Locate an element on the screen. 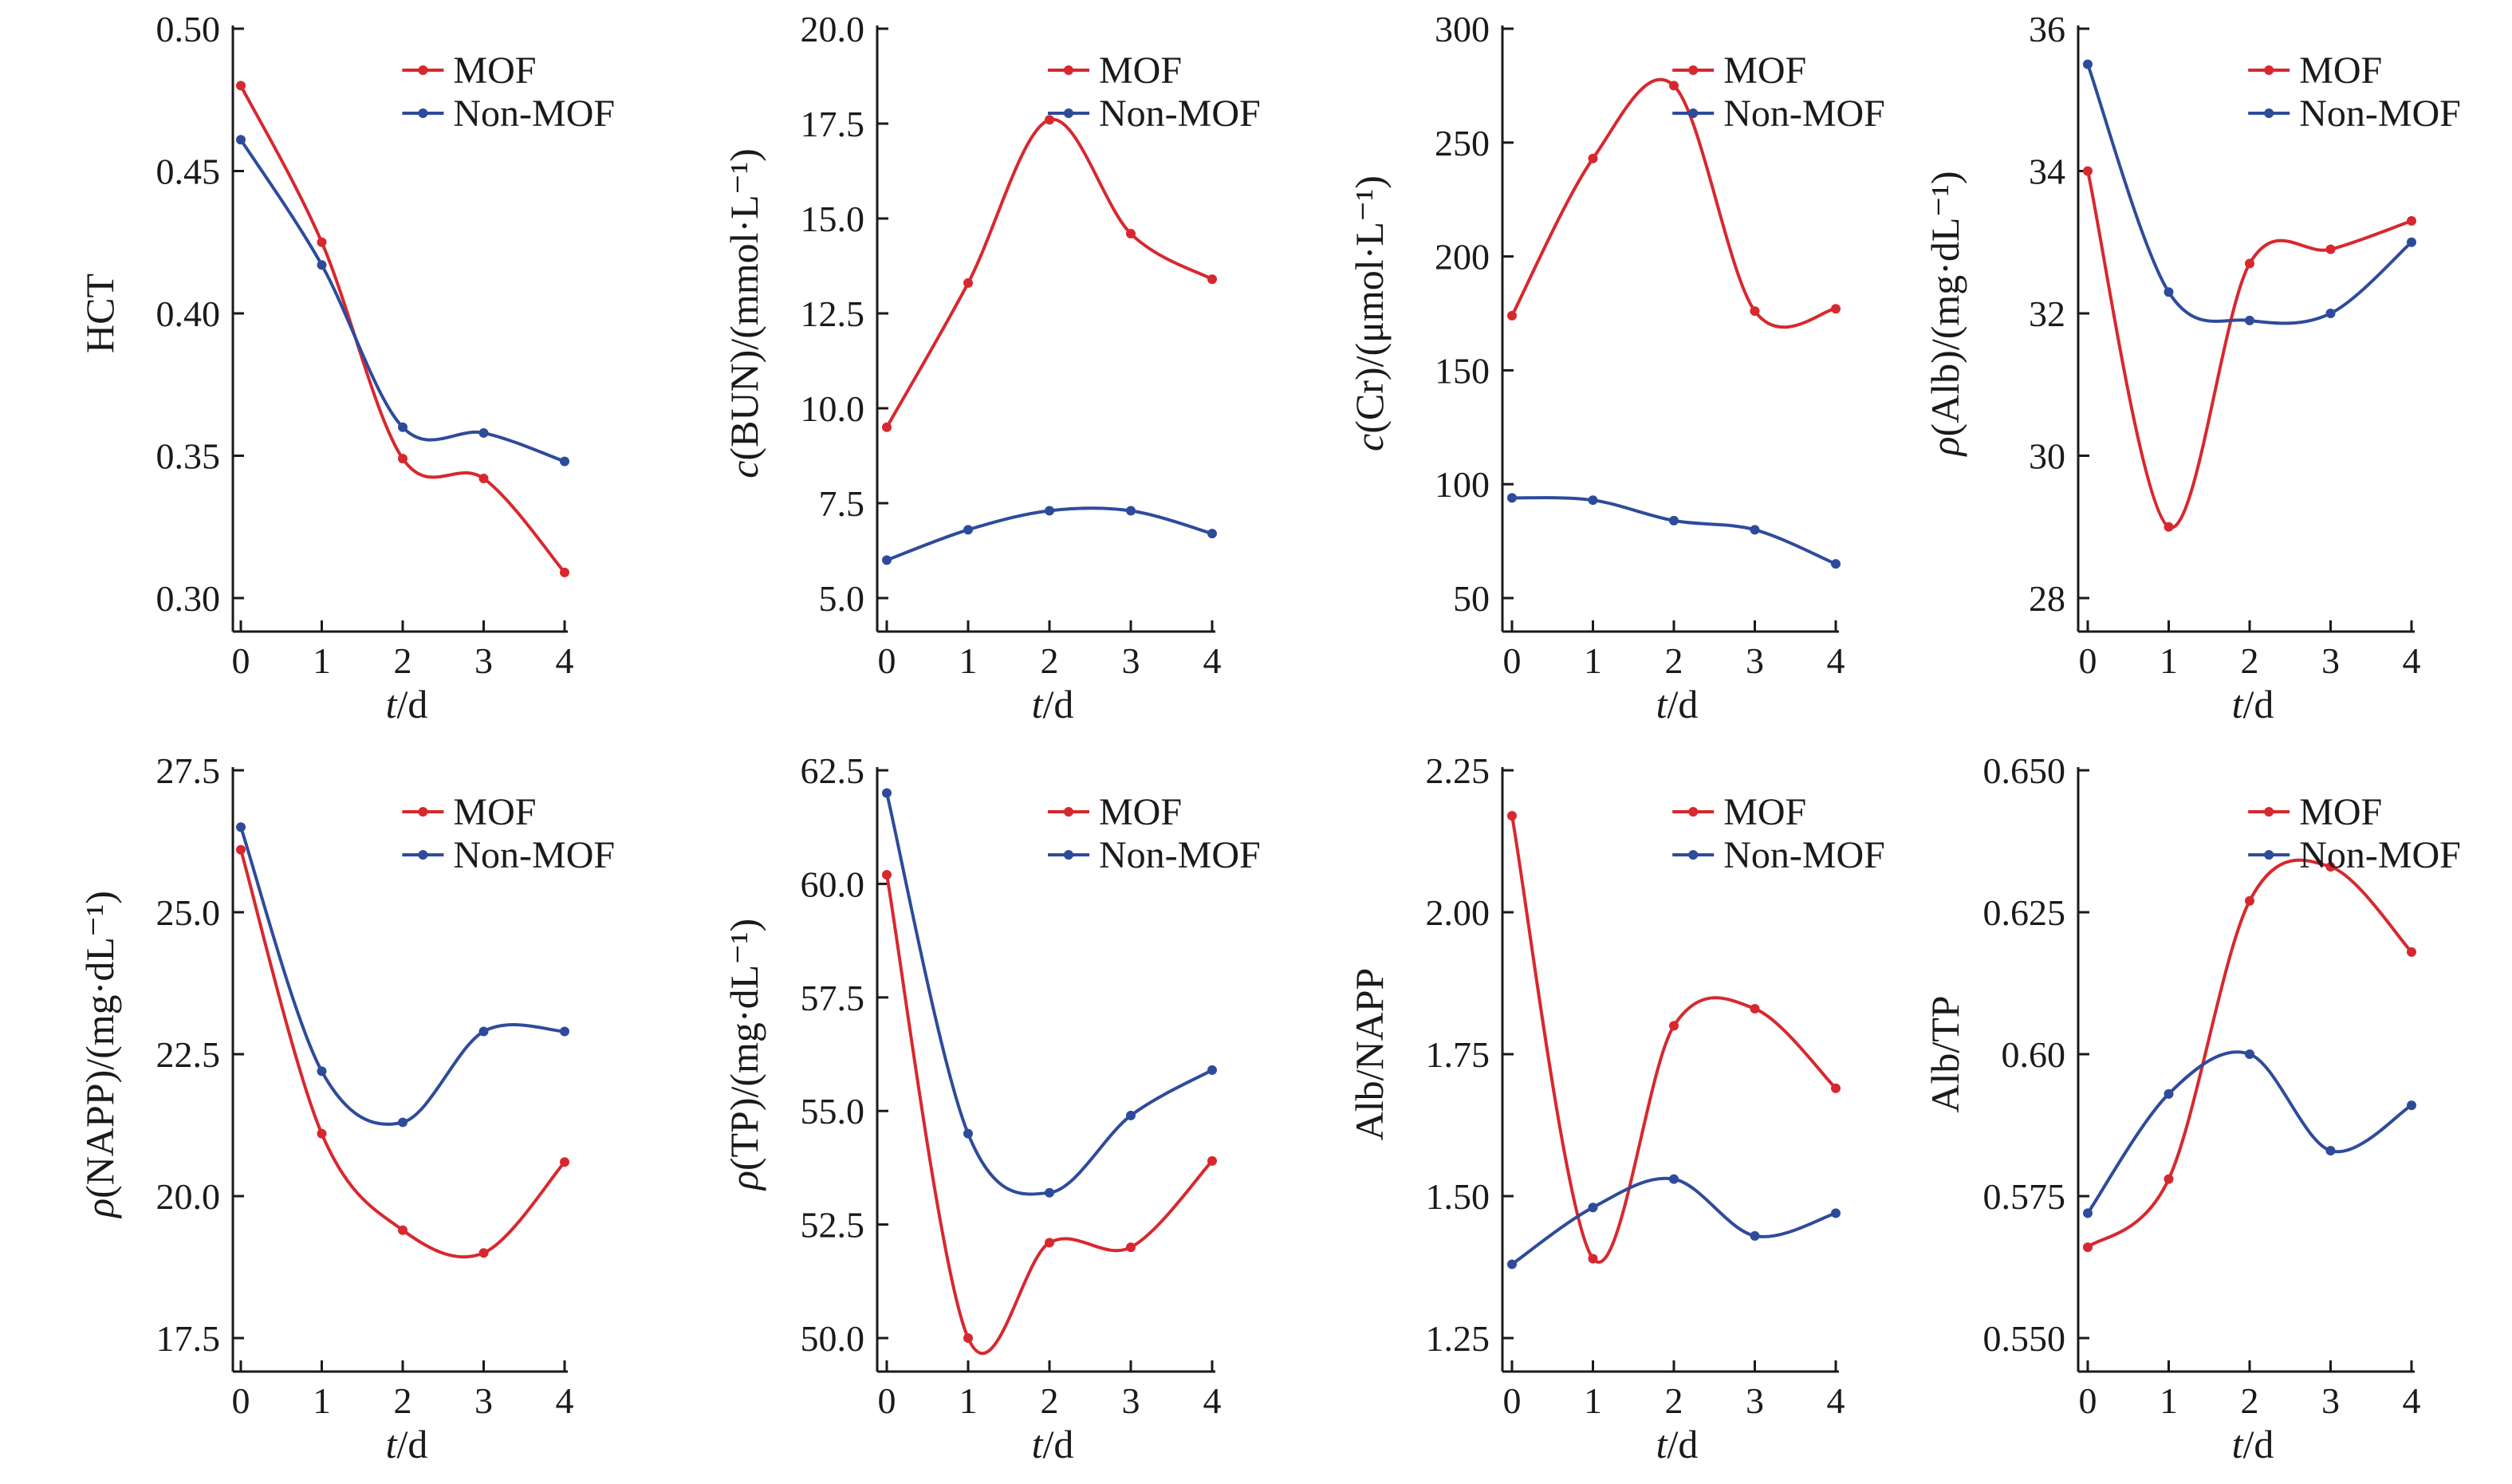  y-tick-label: 250 is located at coordinates (1462, 143).